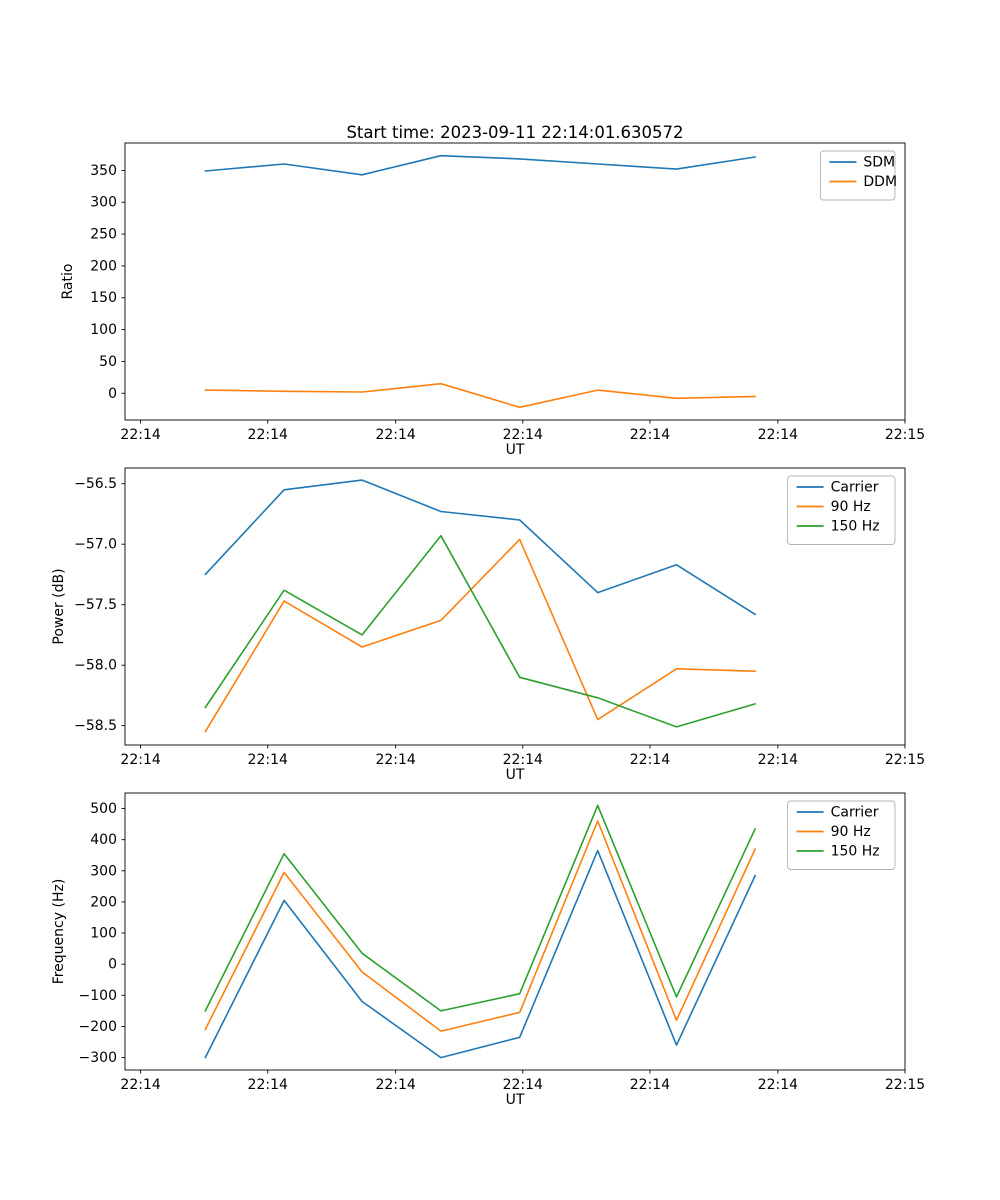 The width and height of the screenshot is (1000, 1200). What do you see at coordinates (98, 996) in the screenshot?
I see `y-tick-label: −100` at bounding box center [98, 996].